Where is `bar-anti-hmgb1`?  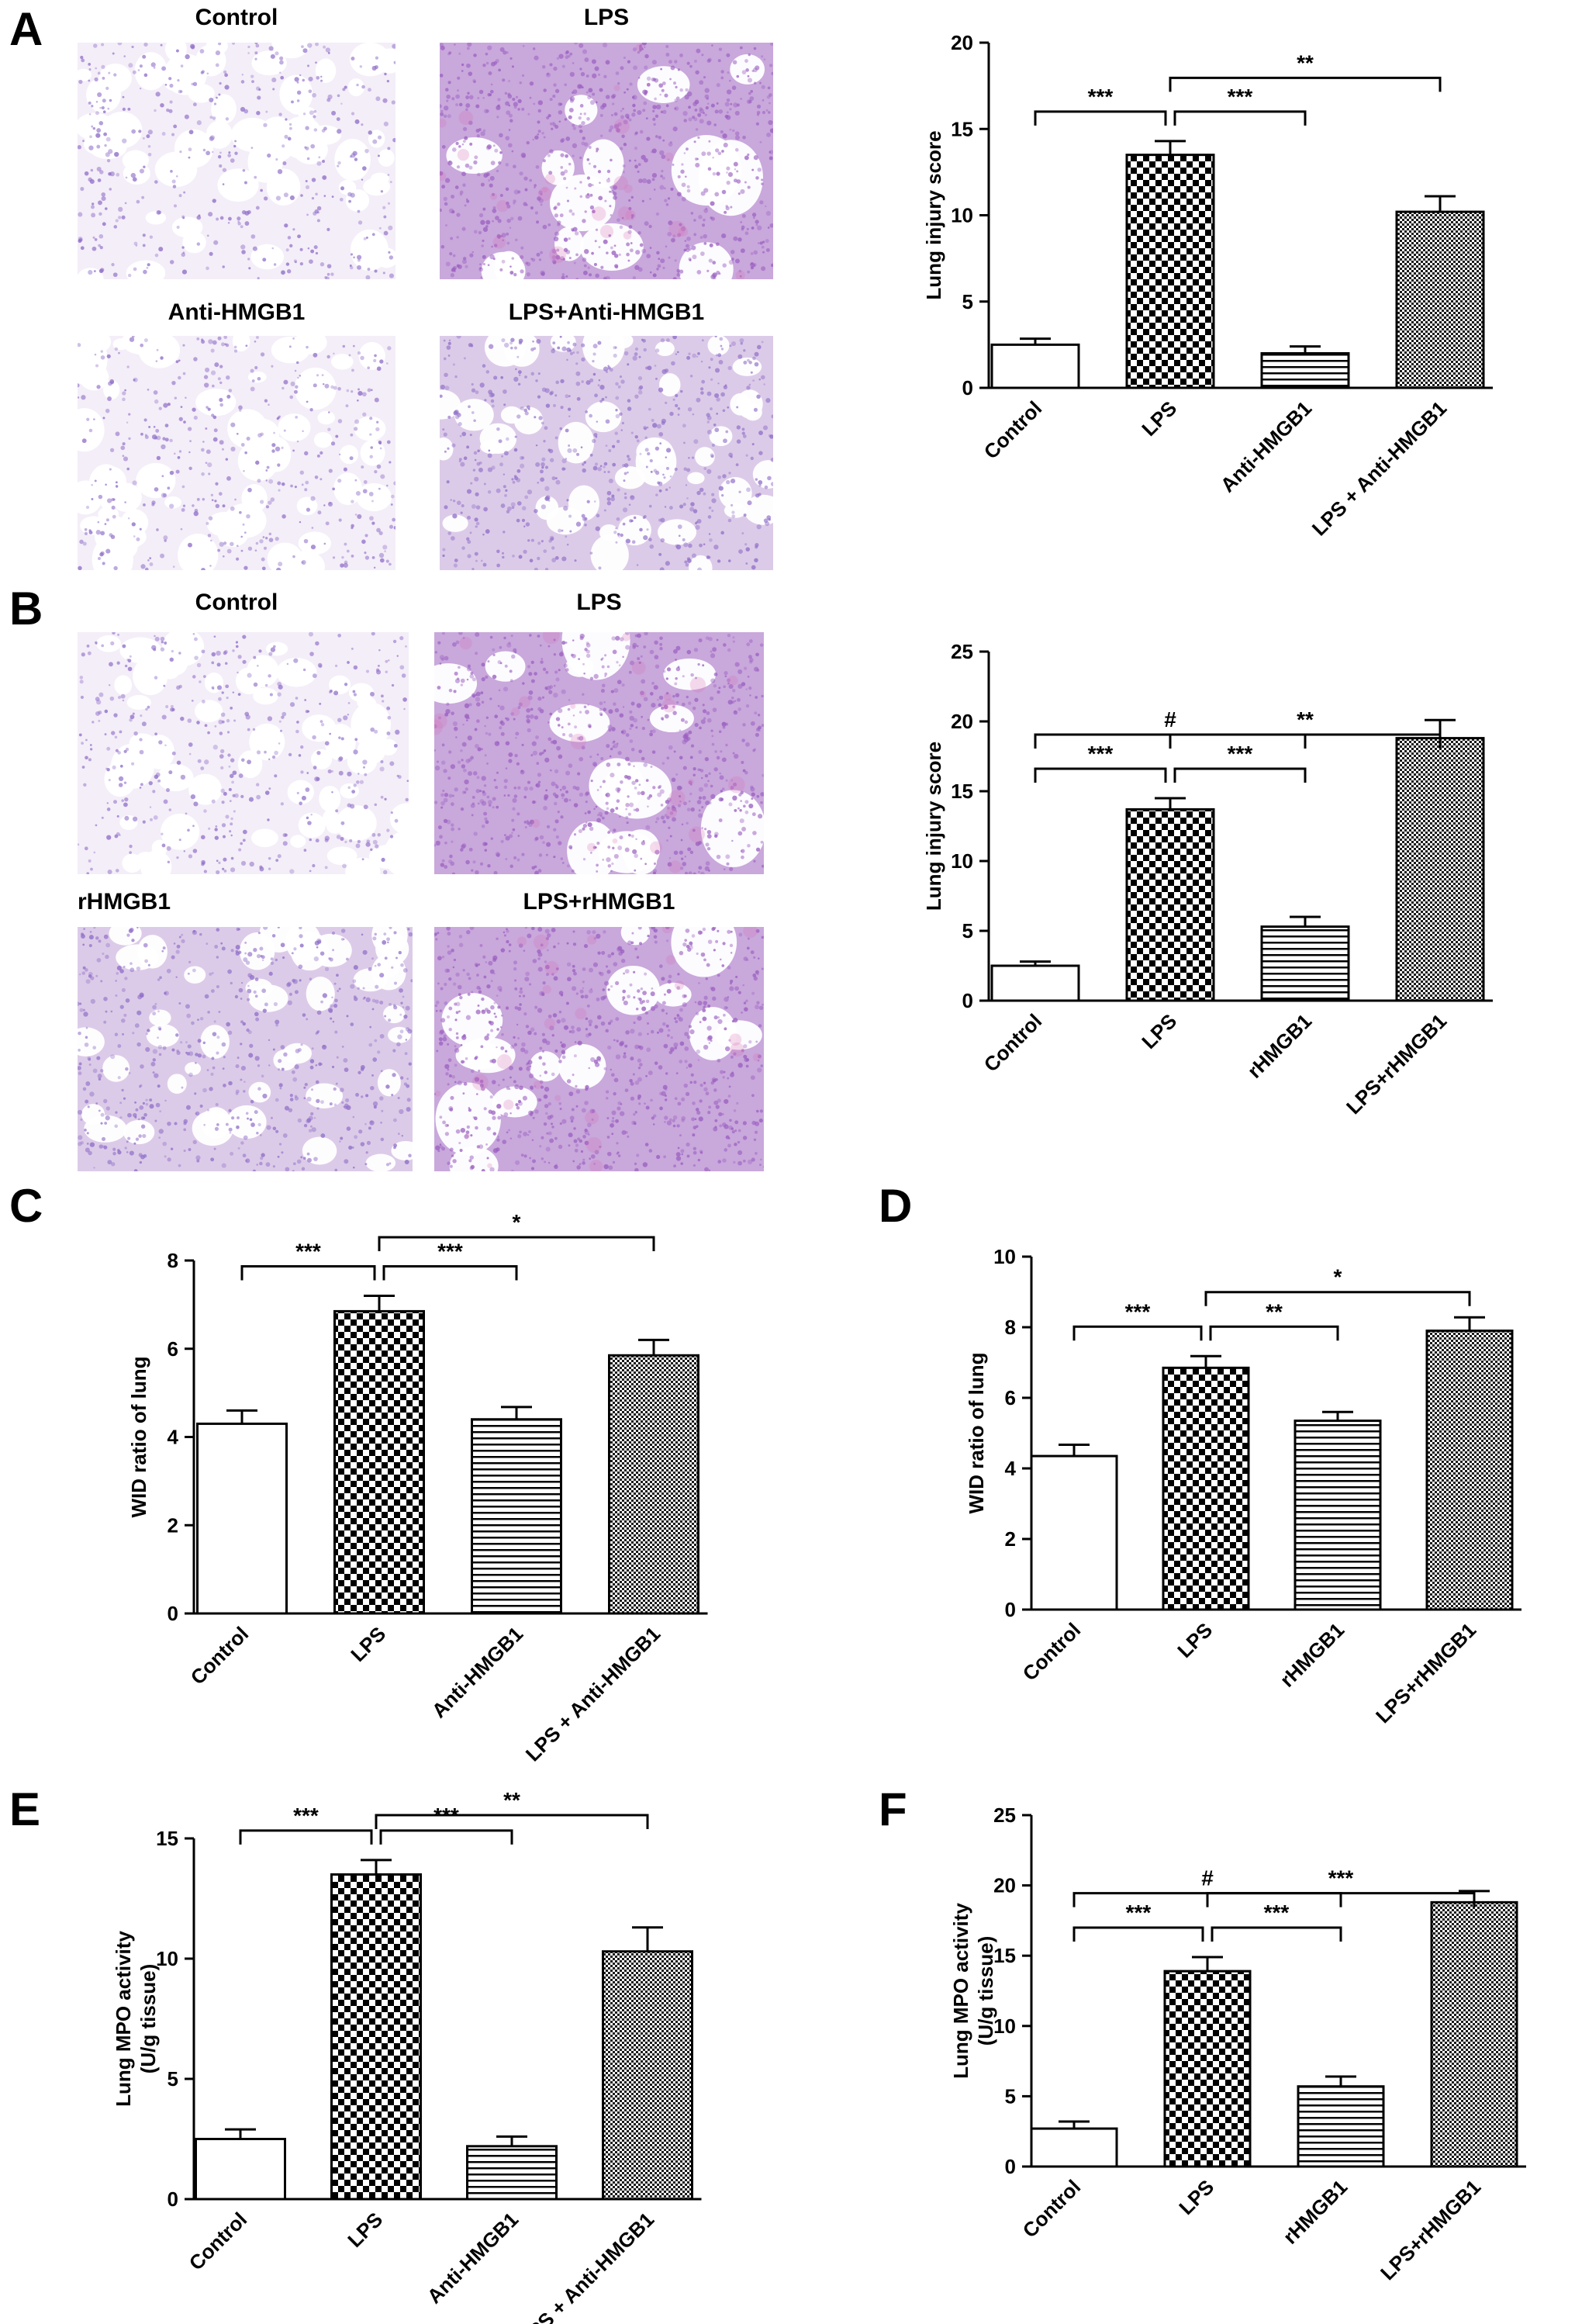
bar-anti-hmgb1 is located at coordinates (516, 1516).